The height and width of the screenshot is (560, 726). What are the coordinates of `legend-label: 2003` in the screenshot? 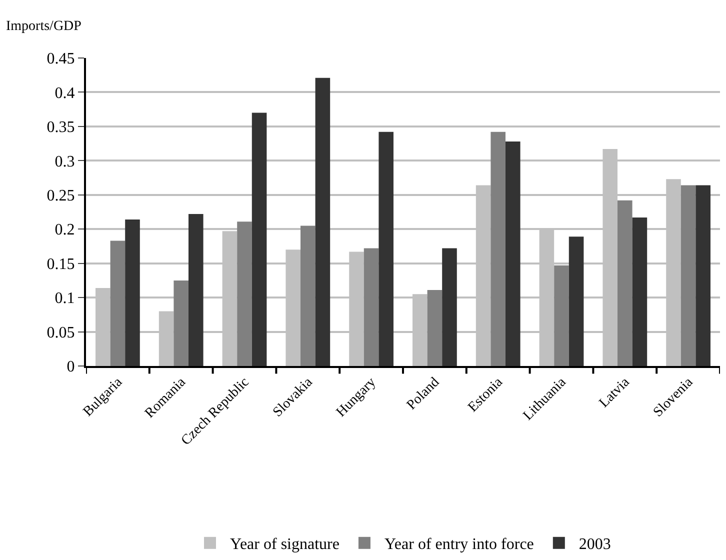 It's located at (594, 545).